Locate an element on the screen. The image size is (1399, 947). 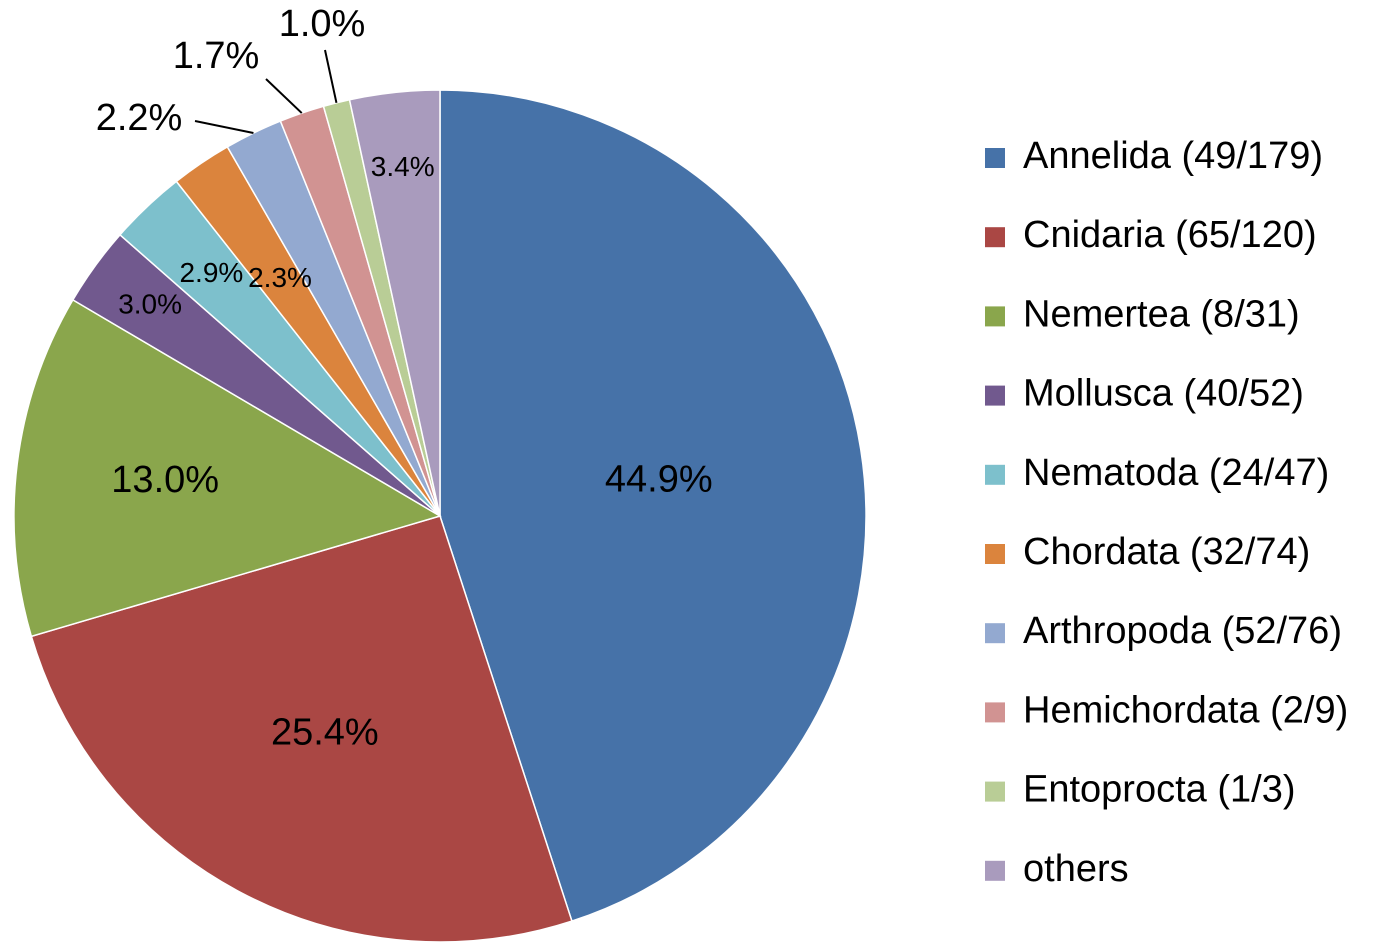
legend-label-chordata: Chordata (32/74) is located at coordinates (1166, 552).